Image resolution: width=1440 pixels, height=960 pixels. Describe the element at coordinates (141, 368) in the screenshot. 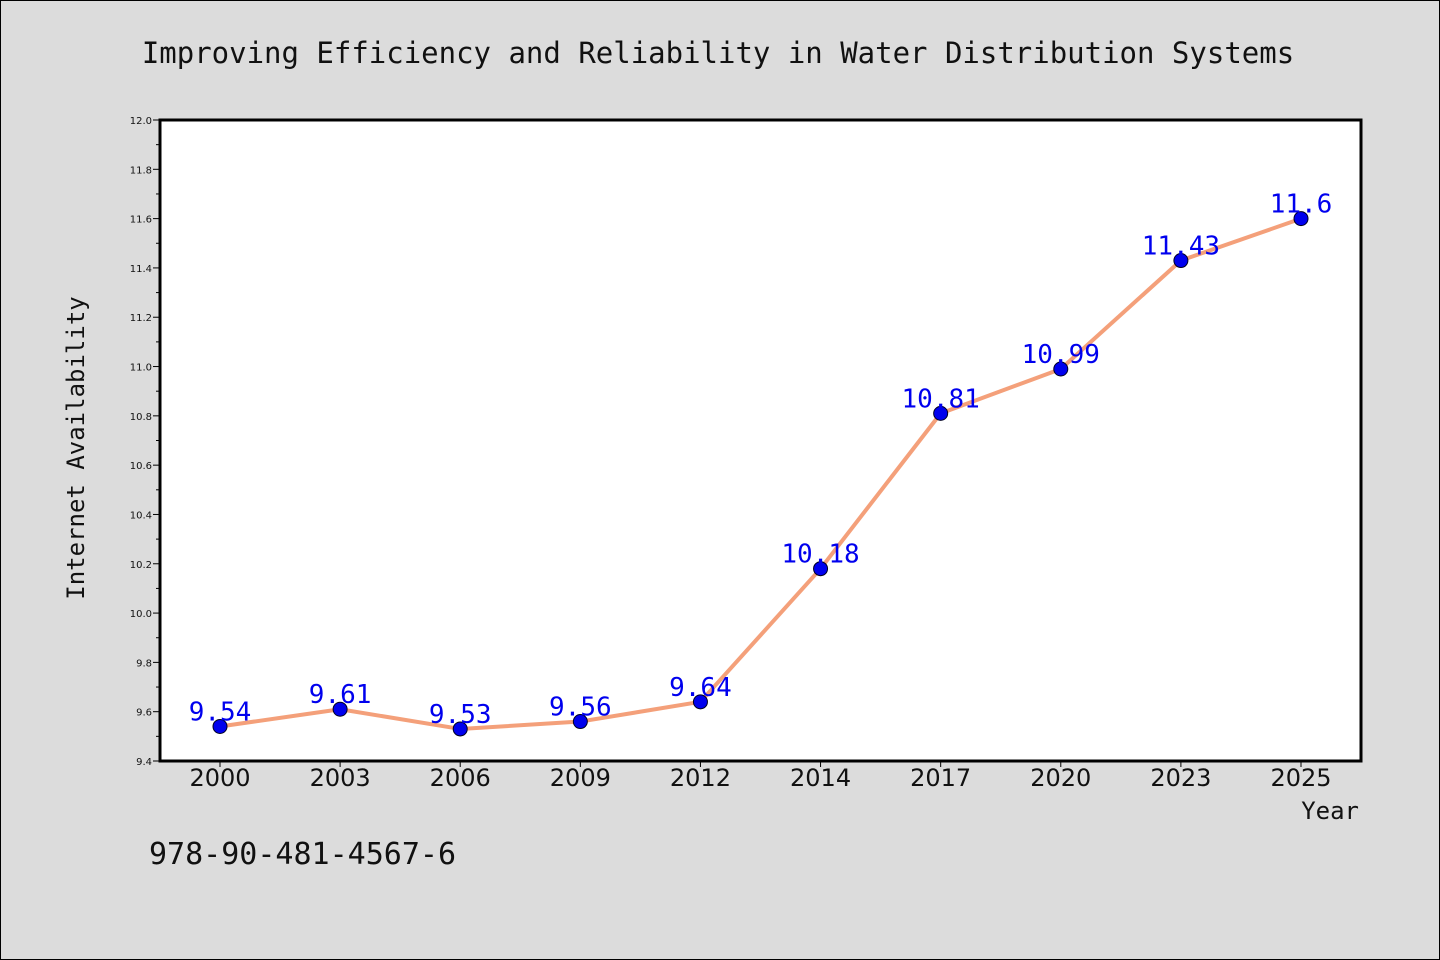

I see `y-tick-label: 11.0` at that location.